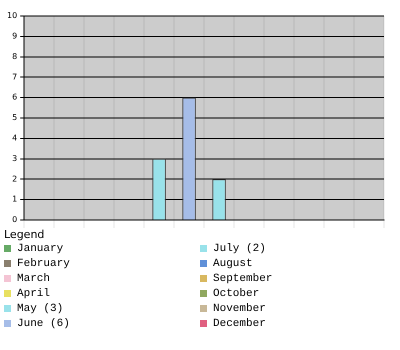 The image size is (400, 350). I want to click on legend-label: December, so click(239, 324).